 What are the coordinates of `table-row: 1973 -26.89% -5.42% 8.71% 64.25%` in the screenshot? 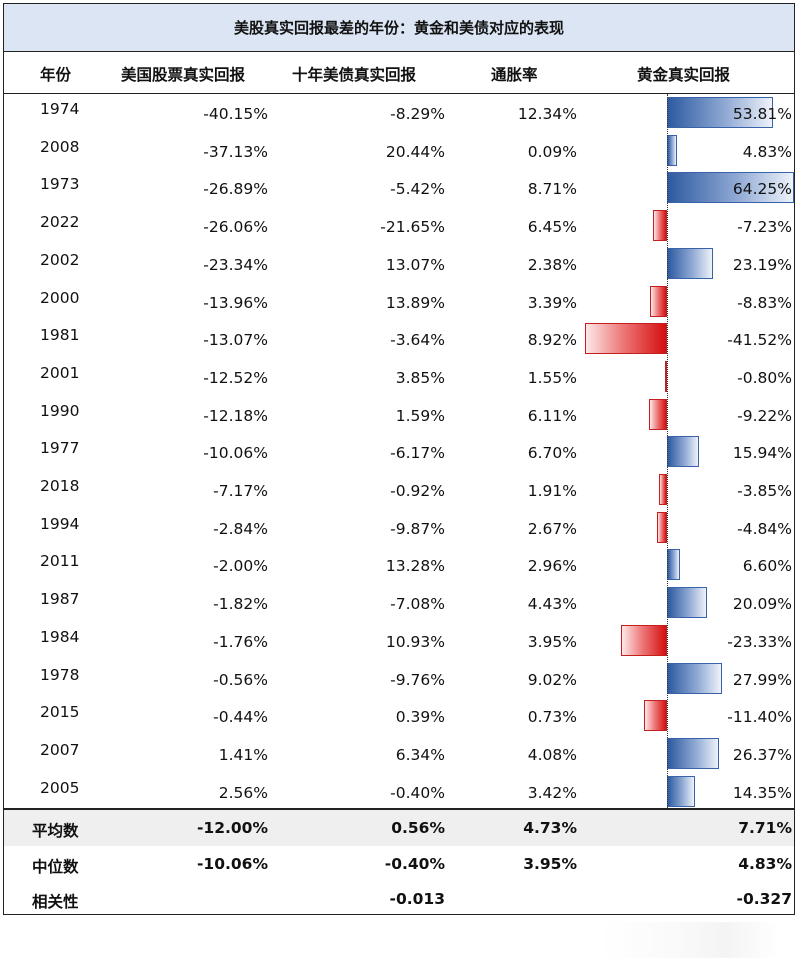 It's located at (399, 188).